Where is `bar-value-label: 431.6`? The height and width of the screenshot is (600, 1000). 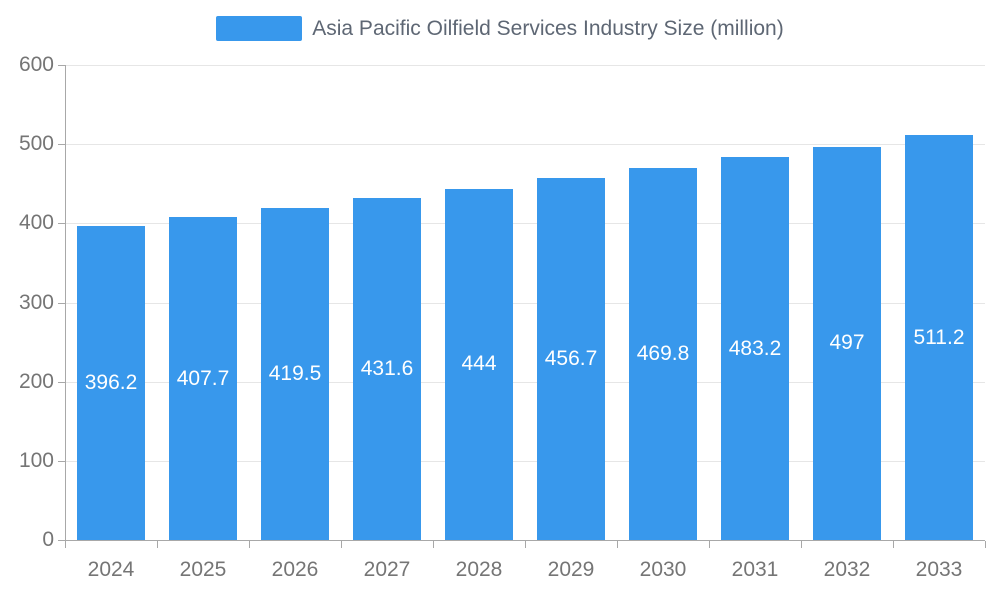
bar-value-label: 431.6 is located at coordinates (387, 369).